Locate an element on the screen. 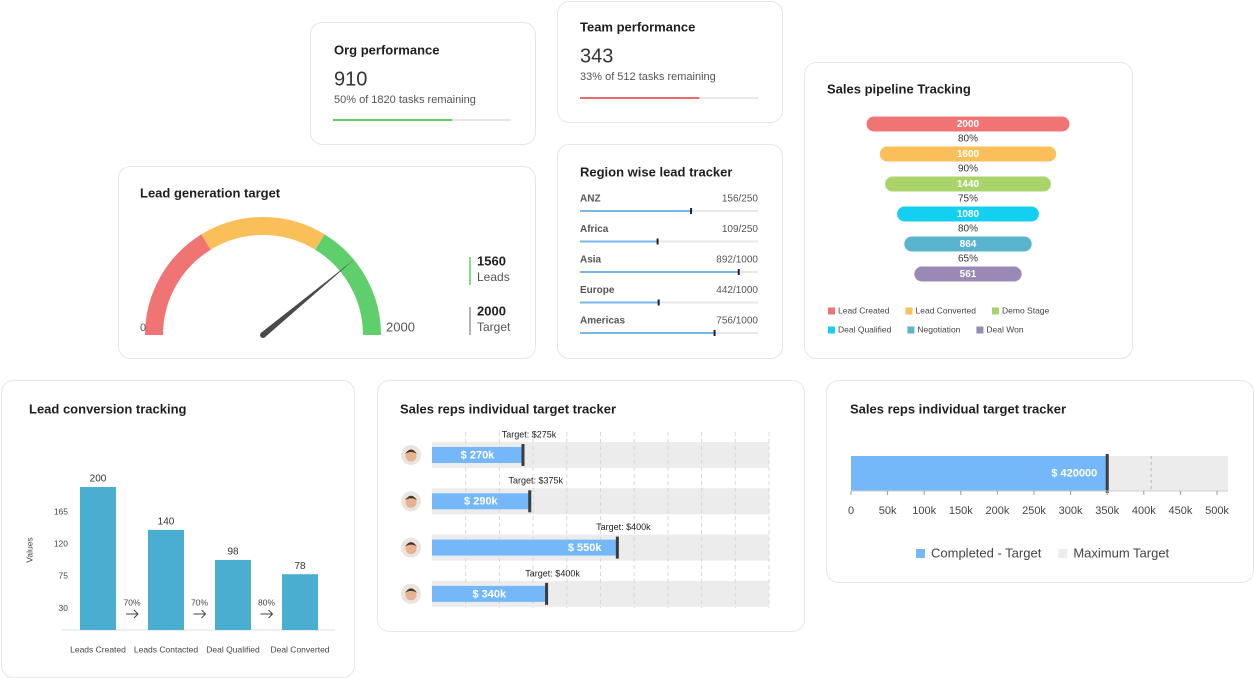 The image size is (1254, 678). legend-label: Demo Stage is located at coordinates (1026, 310).